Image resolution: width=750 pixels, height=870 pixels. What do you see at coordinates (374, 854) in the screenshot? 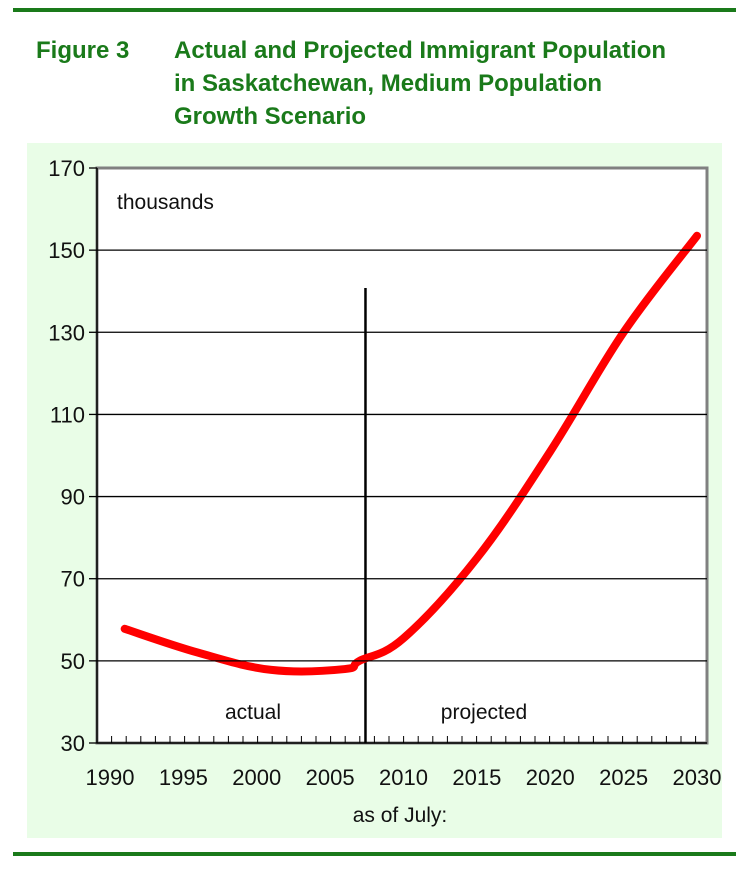
I see `bottom-rule` at bounding box center [374, 854].